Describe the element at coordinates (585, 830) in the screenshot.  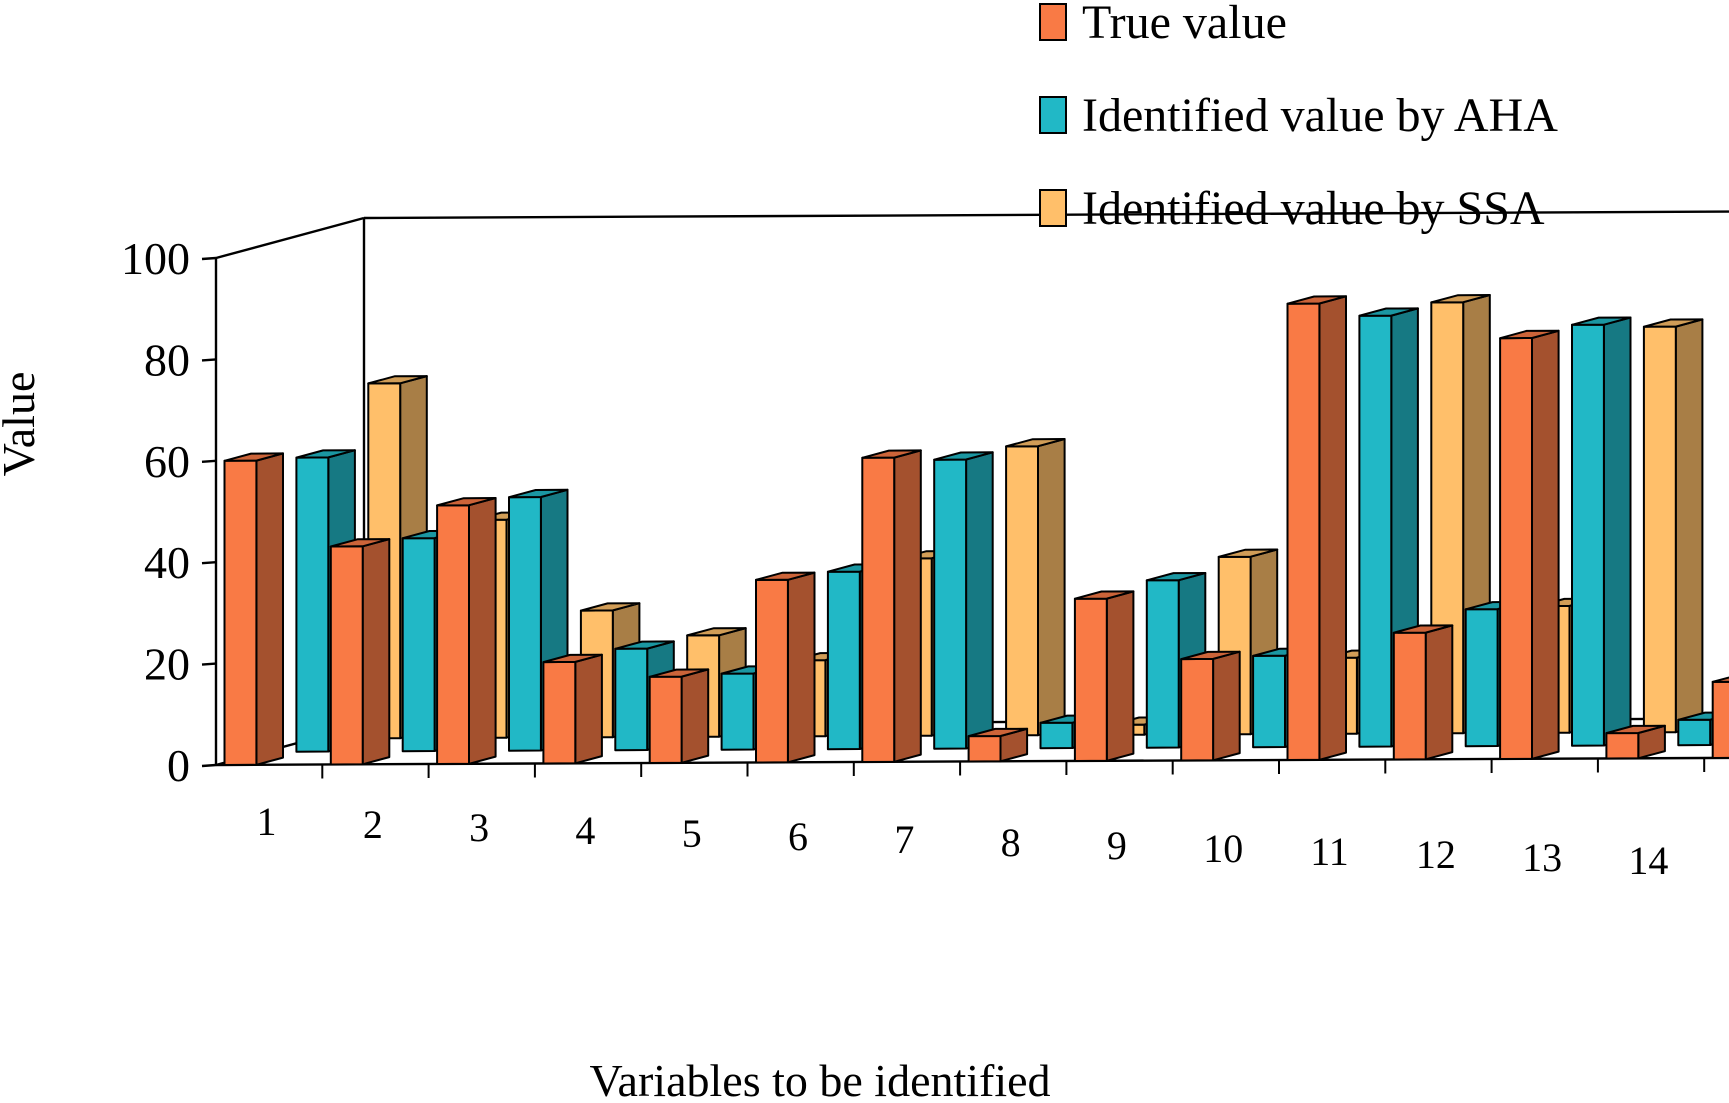
I see `x-tick-label: 4` at that location.